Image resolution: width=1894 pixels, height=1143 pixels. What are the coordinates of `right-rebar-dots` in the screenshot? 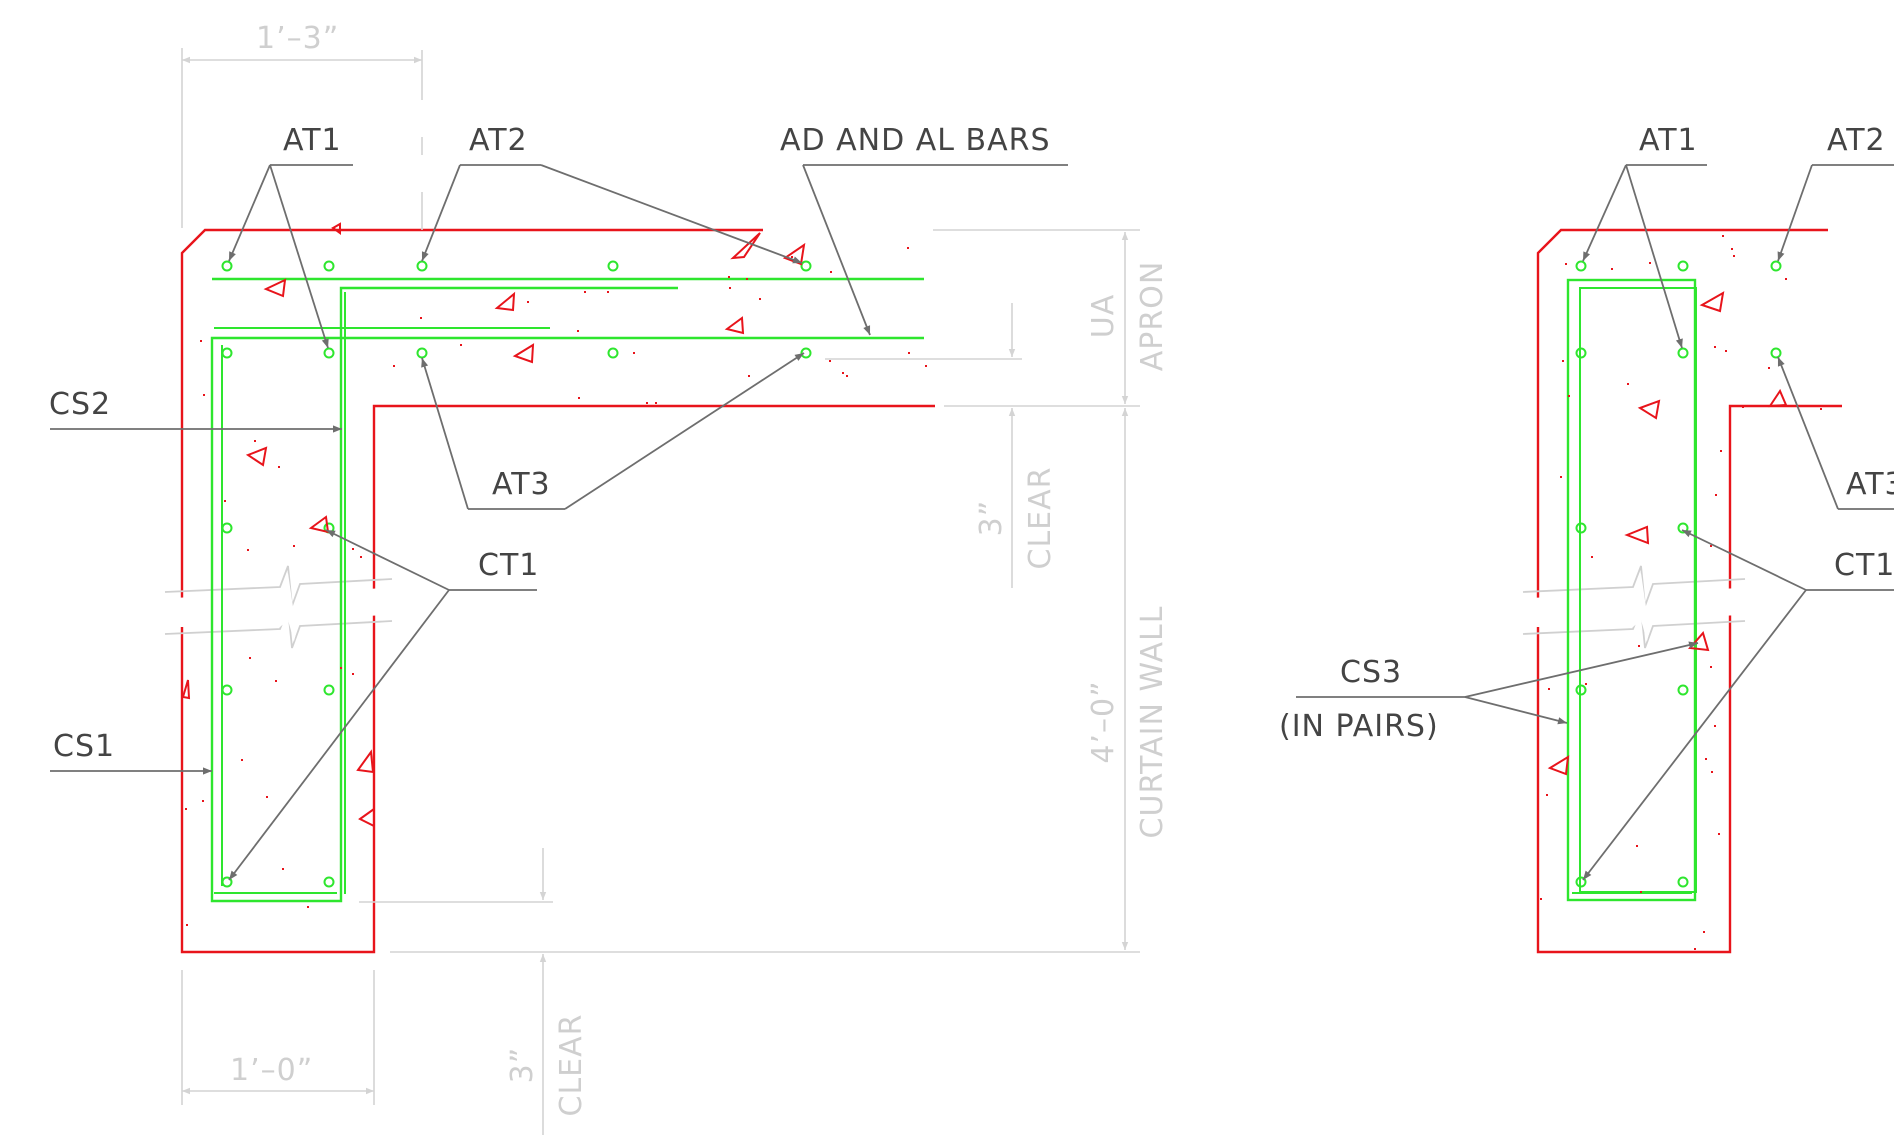 It's located at (1678, 574).